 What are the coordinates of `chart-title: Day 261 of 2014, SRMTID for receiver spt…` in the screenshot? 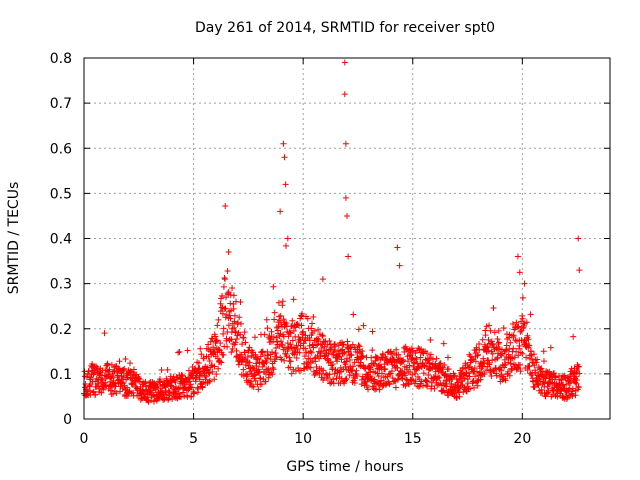 It's located at (345, 28).